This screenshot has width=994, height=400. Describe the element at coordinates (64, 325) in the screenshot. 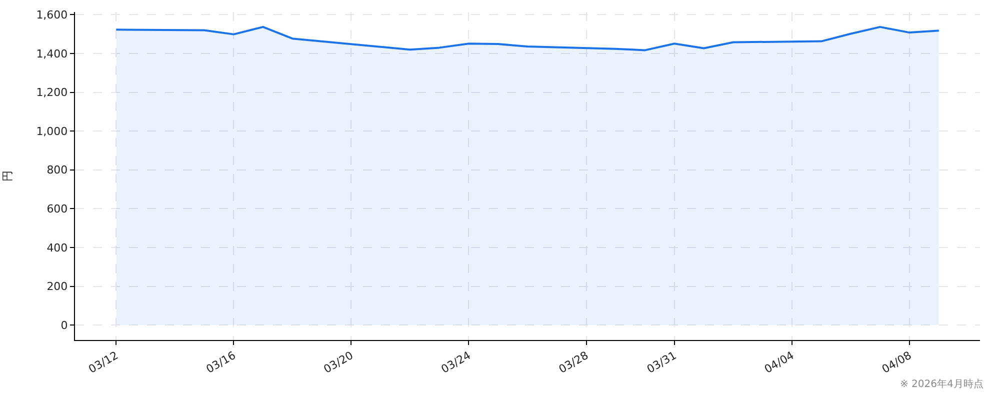

I see `y-tick-label: 0` at that location.